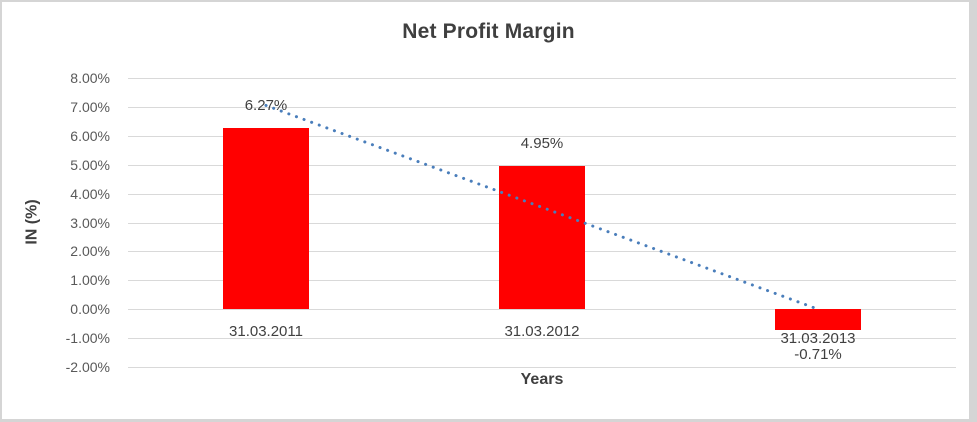 This screenshot has width=977, height=422. I want to click on y-axis-tick-label: 1.00%, so click(90, 280).